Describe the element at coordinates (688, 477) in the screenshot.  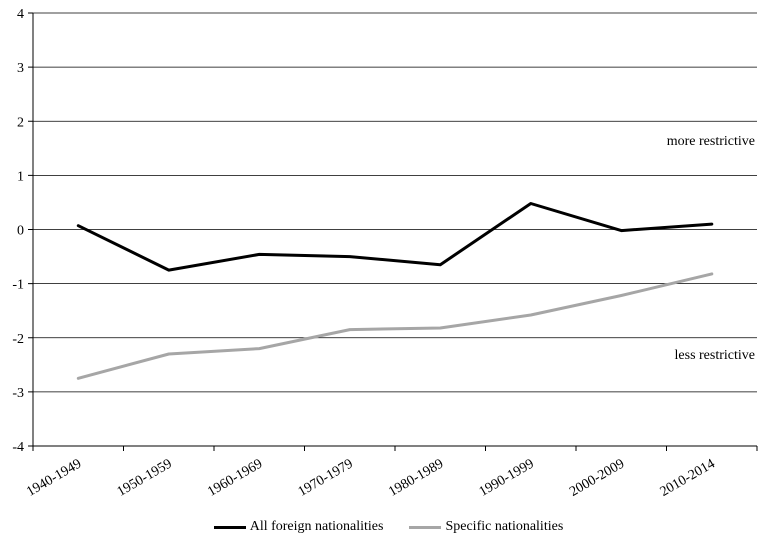
I see `x-tick-label: 2010-2014` at that location.